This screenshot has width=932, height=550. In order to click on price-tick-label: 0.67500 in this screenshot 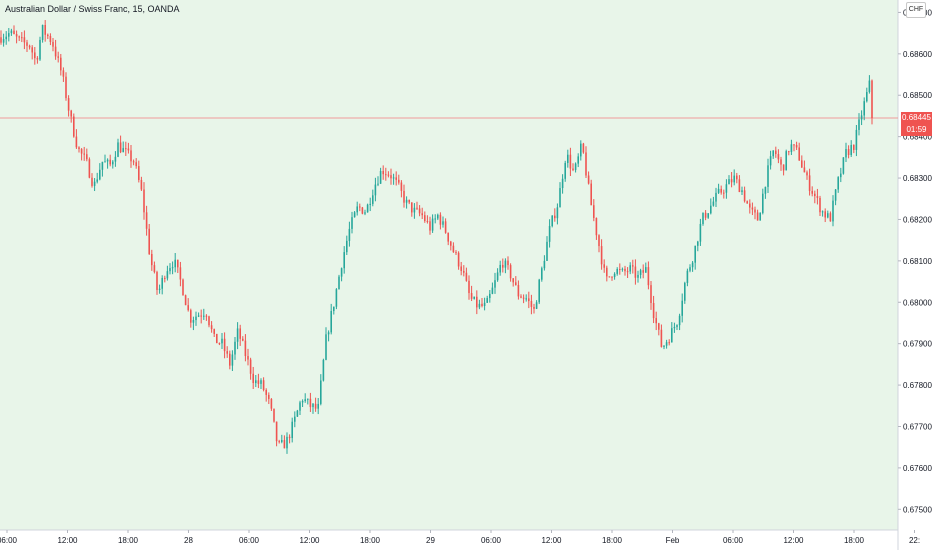, I will do `click(917, 509)`.